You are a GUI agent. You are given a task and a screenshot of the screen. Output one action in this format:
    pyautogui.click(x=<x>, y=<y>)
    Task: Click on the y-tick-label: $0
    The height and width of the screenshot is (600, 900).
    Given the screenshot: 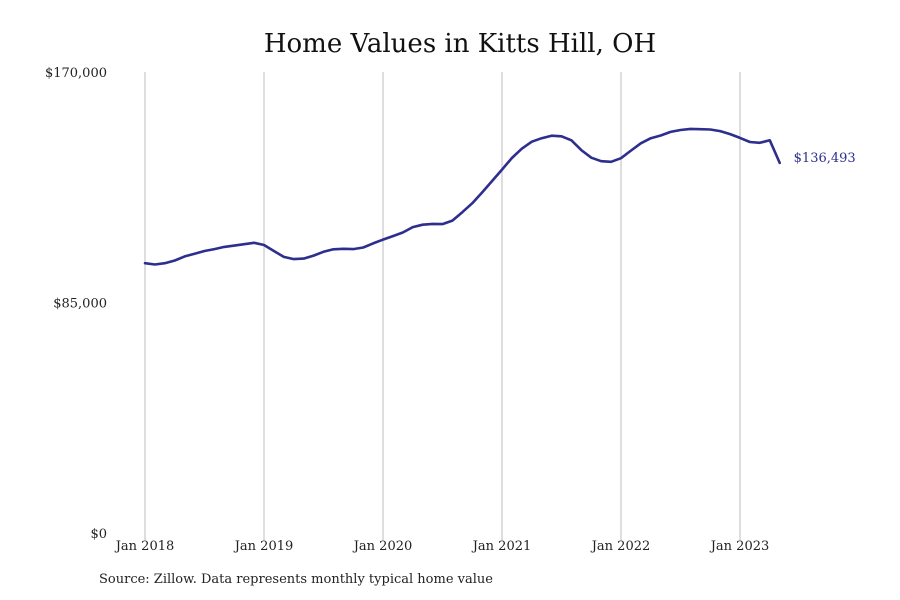 What is the action you would take?
    pyautogui.click(x=98, y=534)
    